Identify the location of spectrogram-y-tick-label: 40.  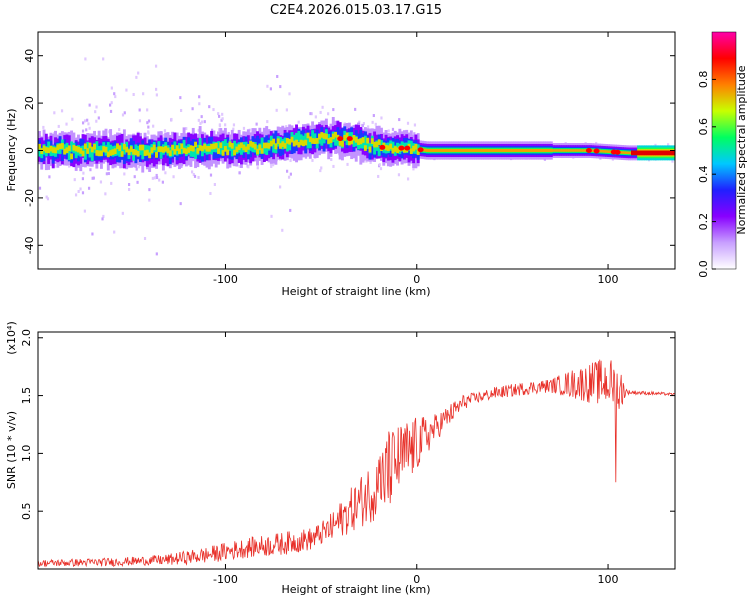
(29, 56).